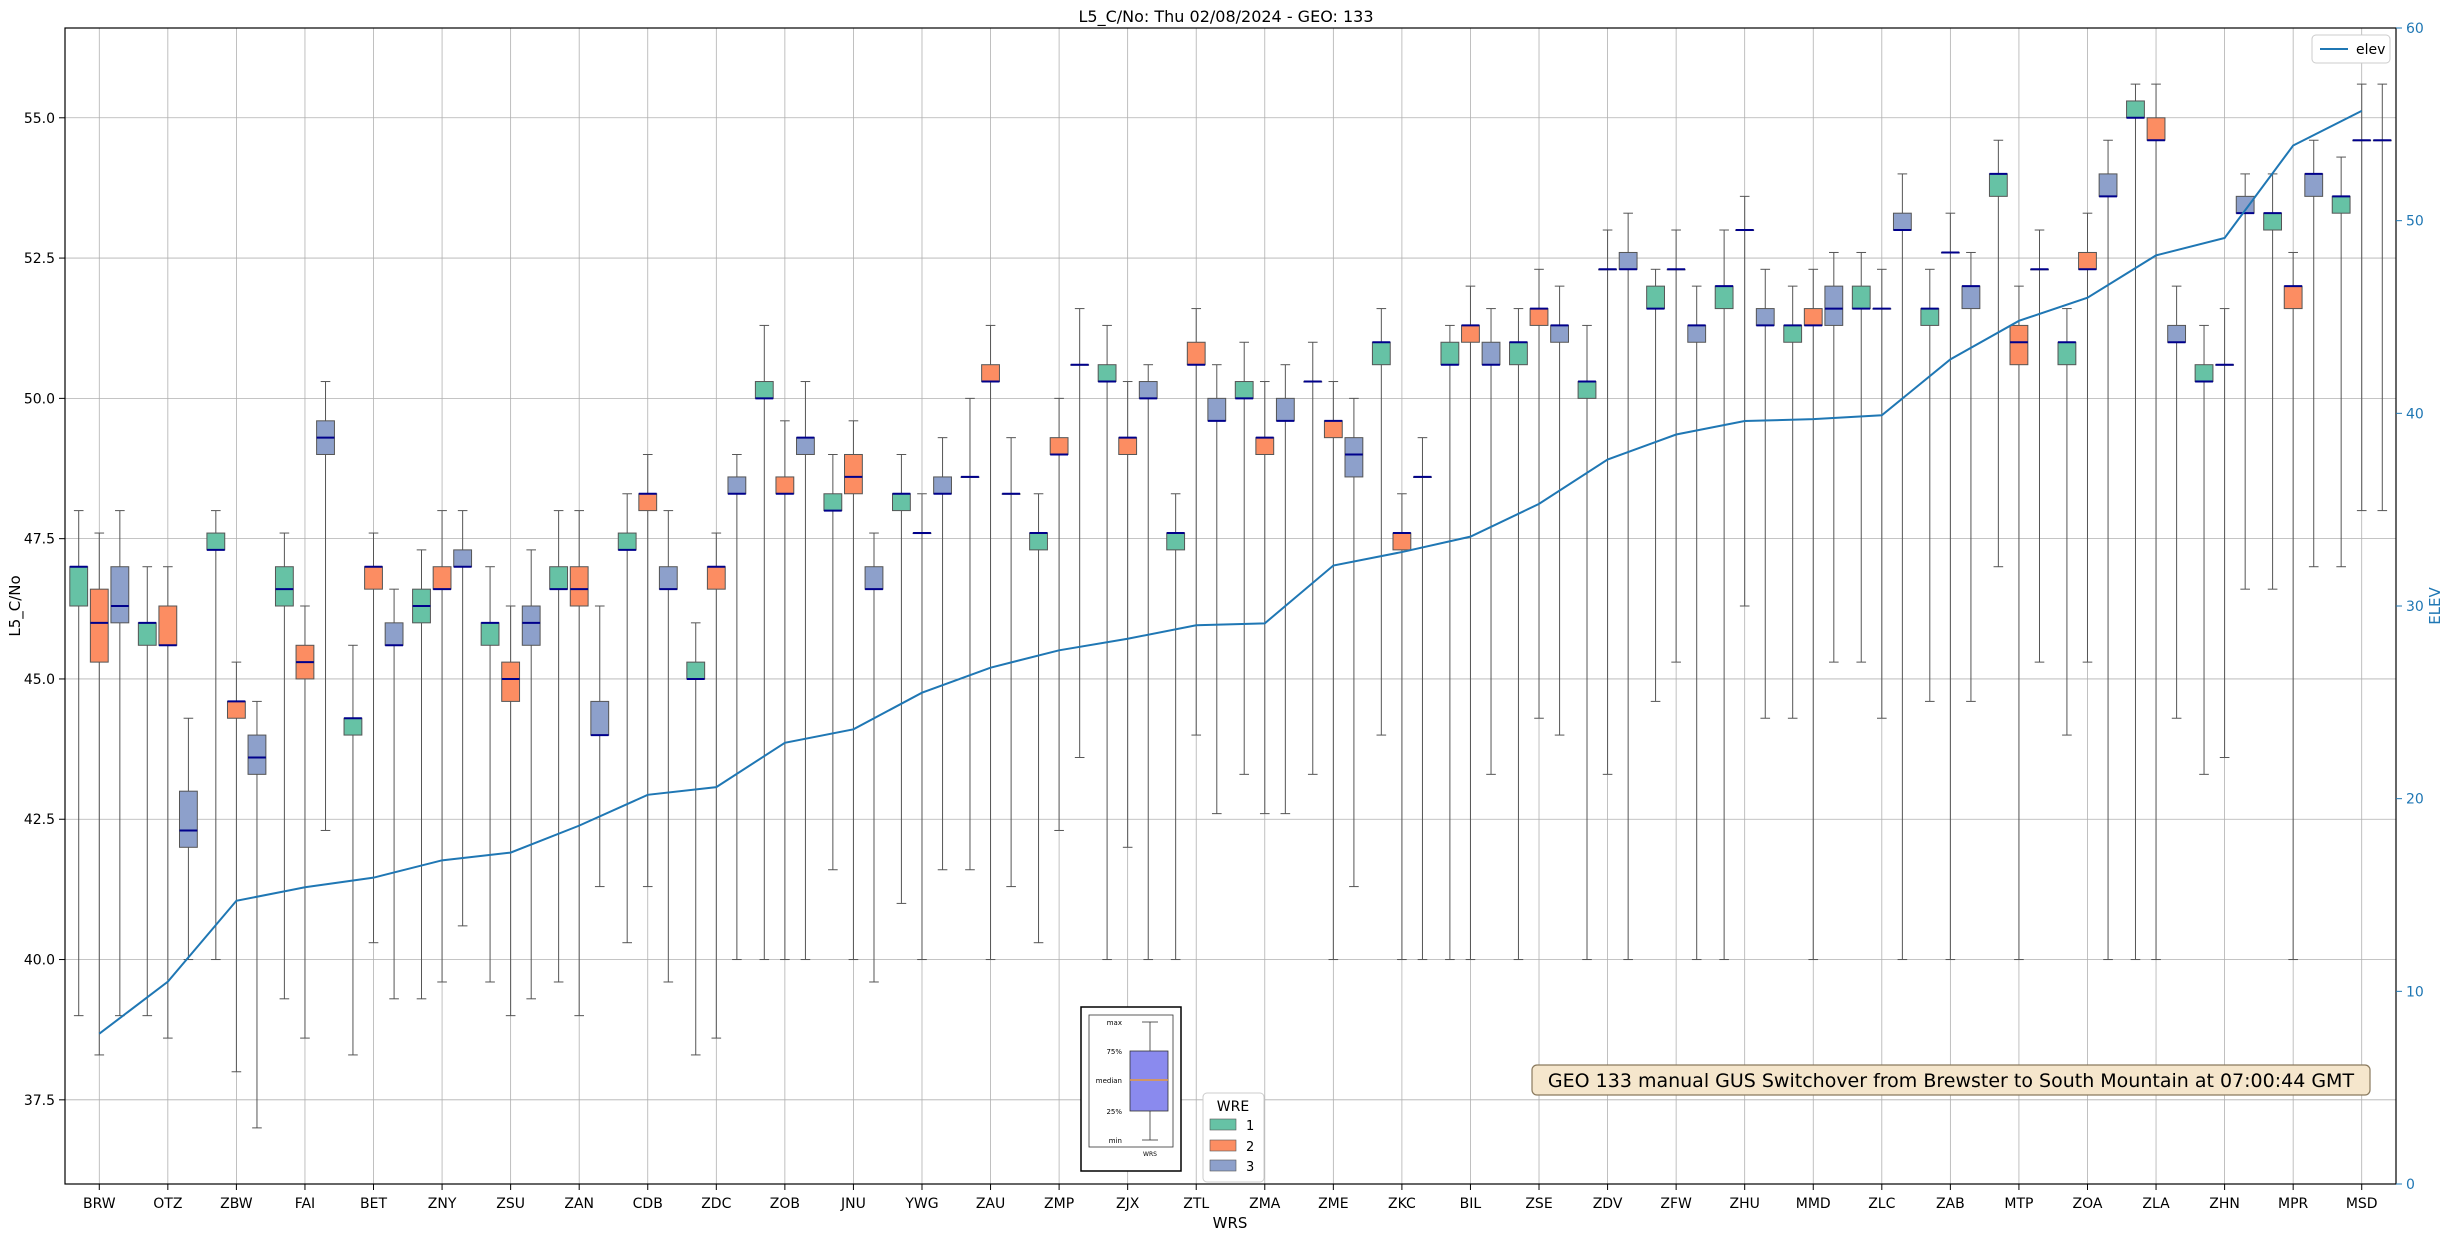 The height and width of the screenshot is (1238, 2452). Describe the element at coordinates (1109, 1081) in the screenshot. I see `box-key-median-label: median` at that location.